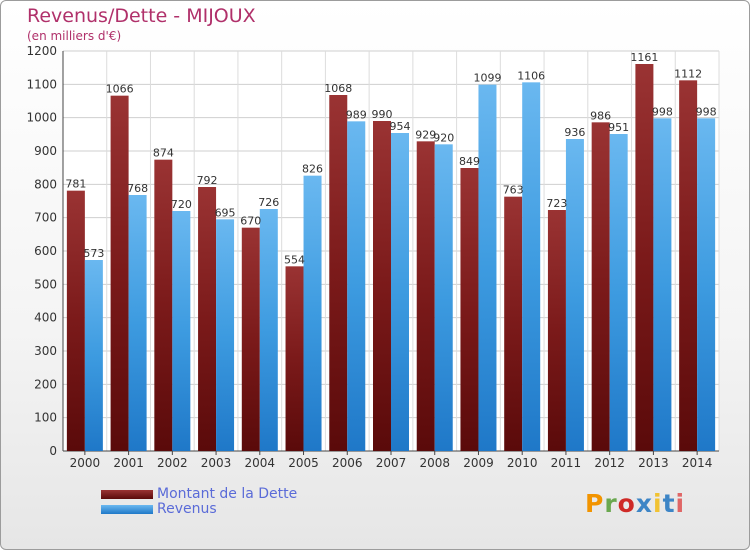 This screenshot has width=750, height=550. I want to click on data-label-dette: 792, so click(207, 180).